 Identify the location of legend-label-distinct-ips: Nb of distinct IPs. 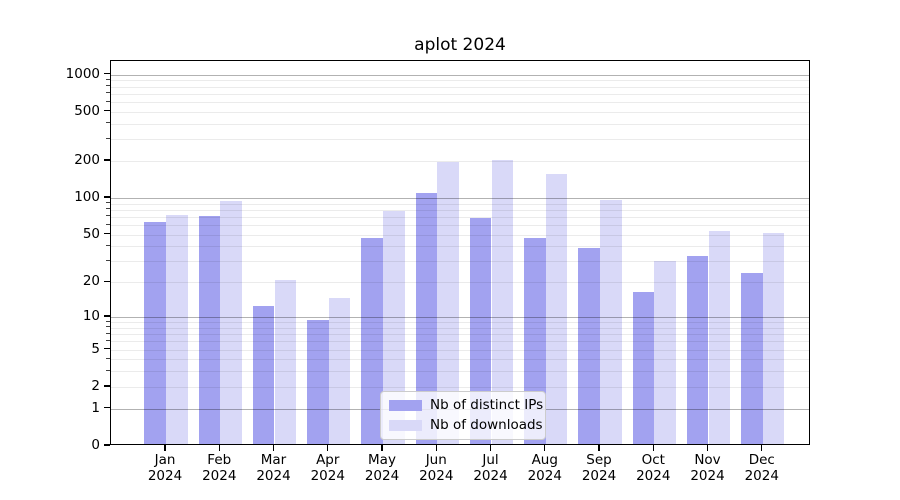
(487, 405).